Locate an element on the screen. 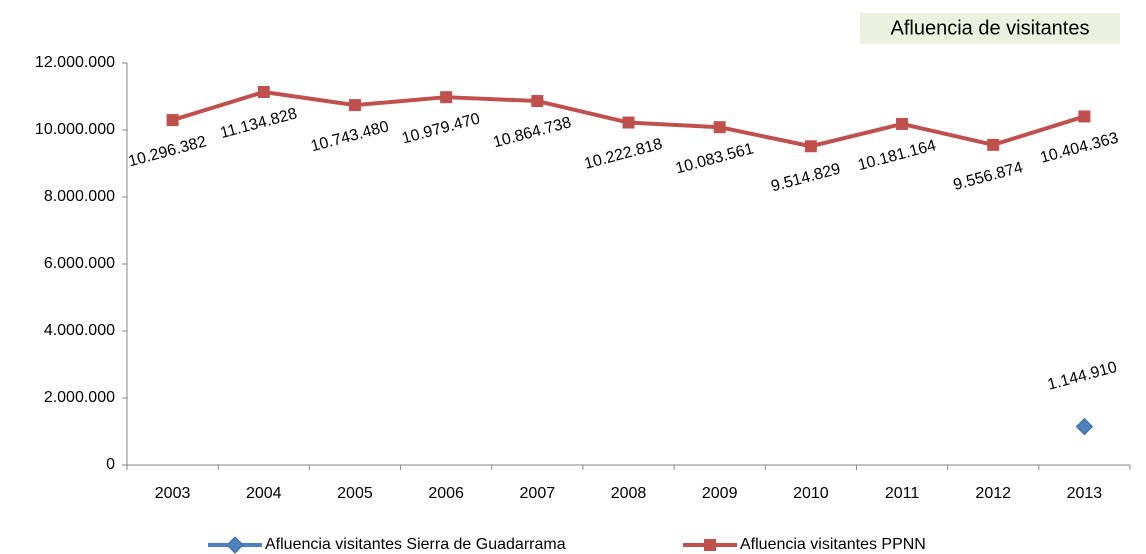 The height and width of the screenshot is (554, 1146). data-label: 11.134.828 is located at coordinates (258, 123).